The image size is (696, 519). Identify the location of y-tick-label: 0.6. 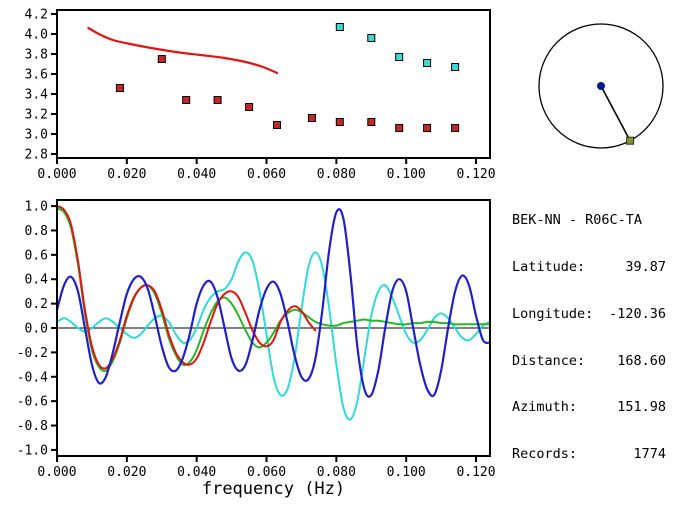
(36, 255).